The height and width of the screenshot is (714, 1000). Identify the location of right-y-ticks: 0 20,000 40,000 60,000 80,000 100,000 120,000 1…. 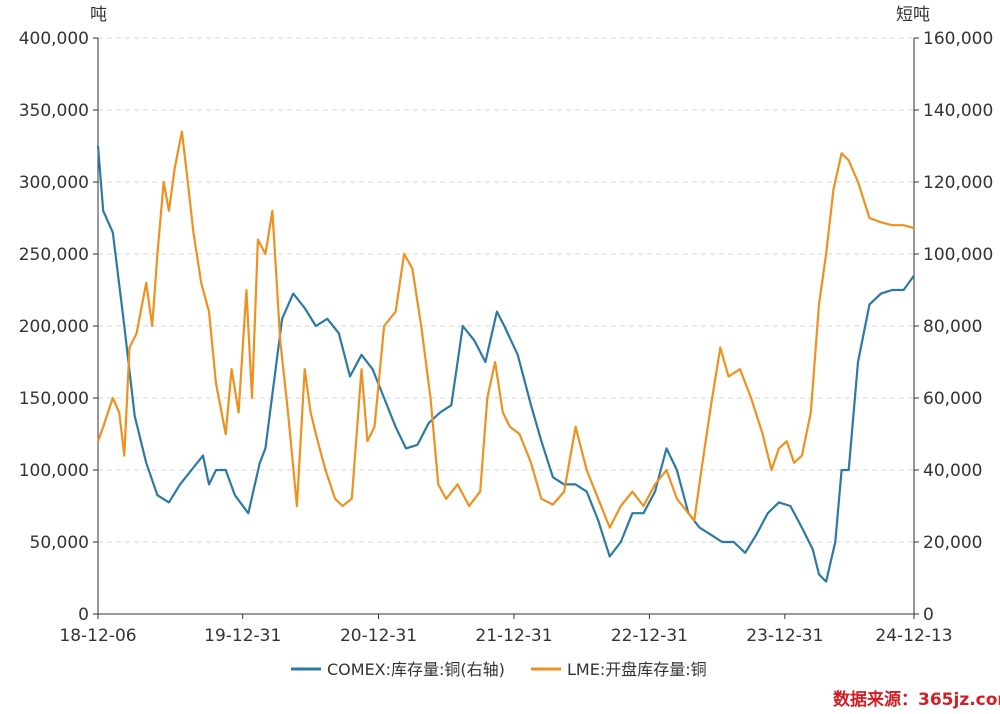
(953, 327).